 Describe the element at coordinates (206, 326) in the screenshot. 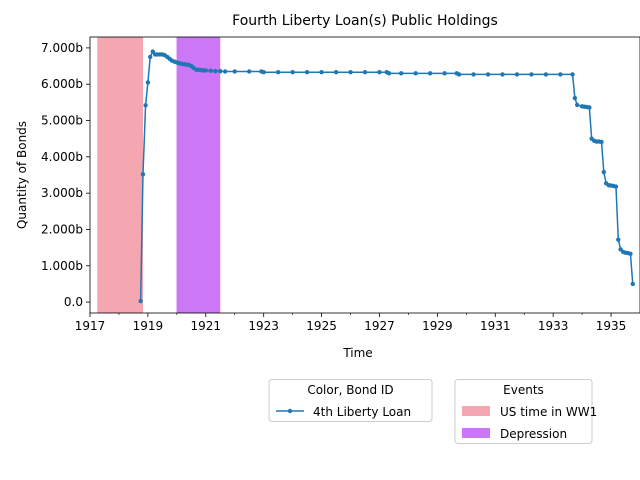

I see `x-tick-label: 1921` at that location.